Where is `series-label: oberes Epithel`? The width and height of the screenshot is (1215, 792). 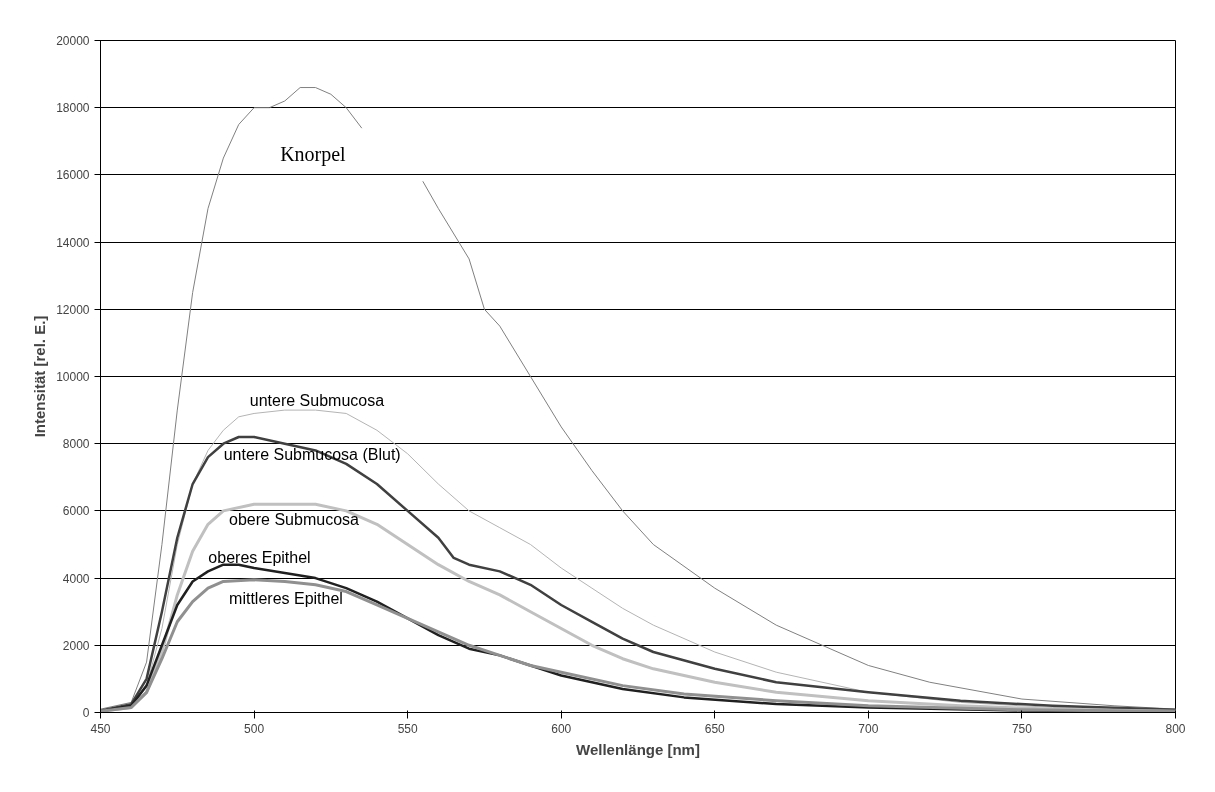
series-label: oberes Epithel is located at coordinates (259, 557).